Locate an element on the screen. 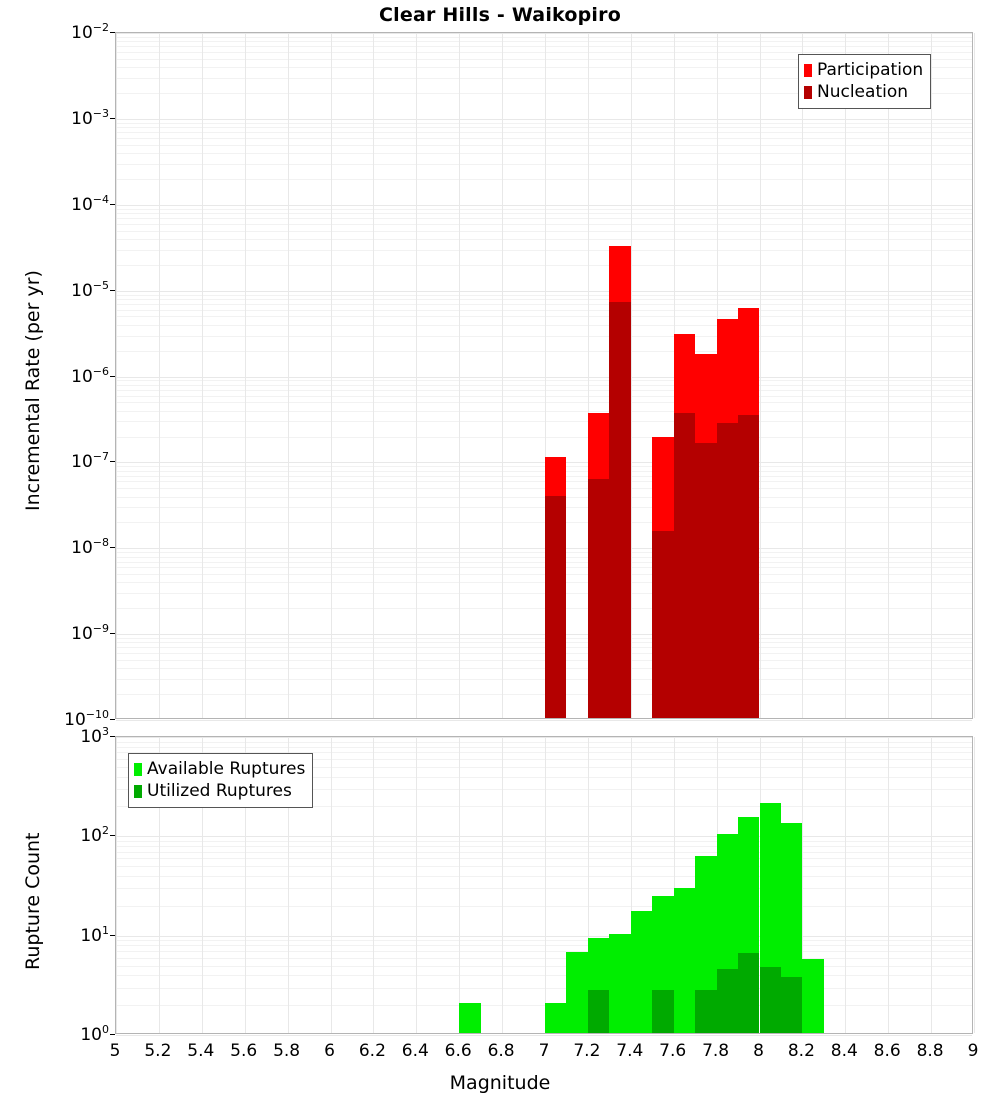 Image resolution: width=1000 pixels, height=1100 pixels. bottom-chart-y-axis-label: Rupture Count is located at coordinates (33, 901).